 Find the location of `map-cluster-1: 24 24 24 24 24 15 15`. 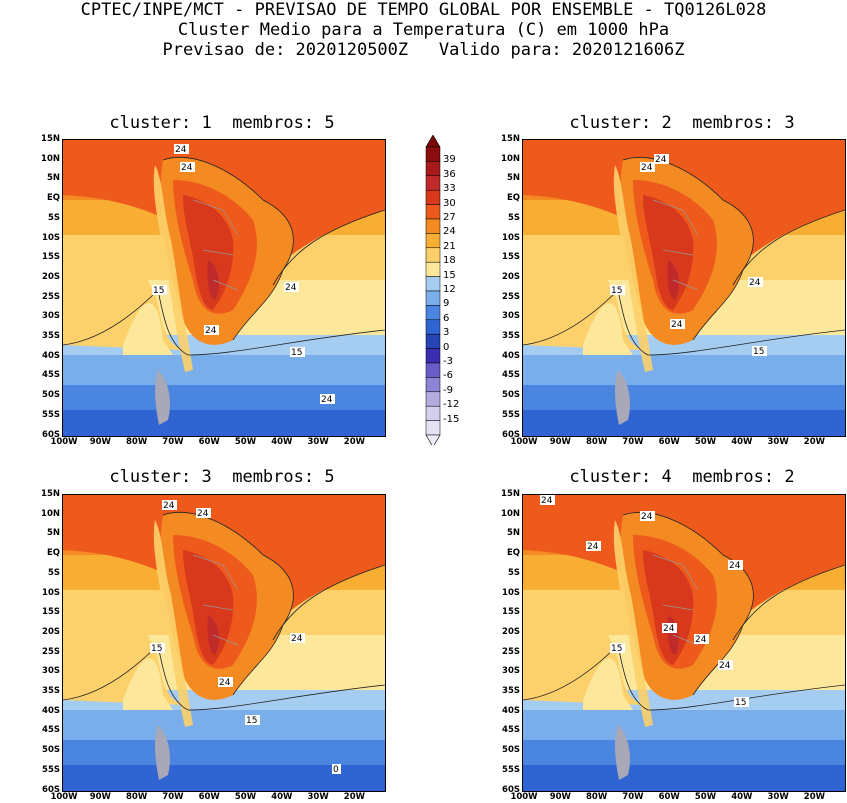

map-cluster-1: 24 24 24 24 24 15 15 is located at coordinates (224, 288).